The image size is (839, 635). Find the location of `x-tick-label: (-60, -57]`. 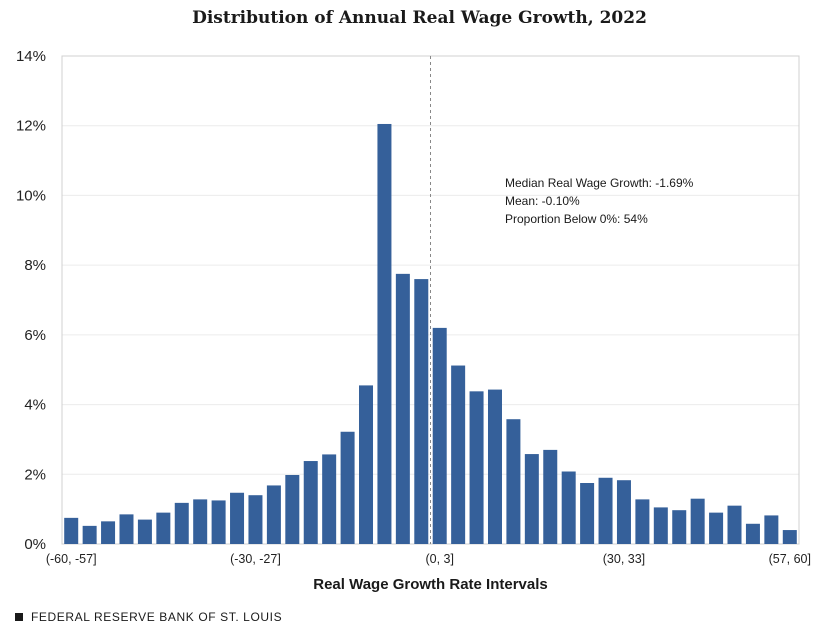

x-tick-label: (-60, -57] is located at coordinates (71, 559).